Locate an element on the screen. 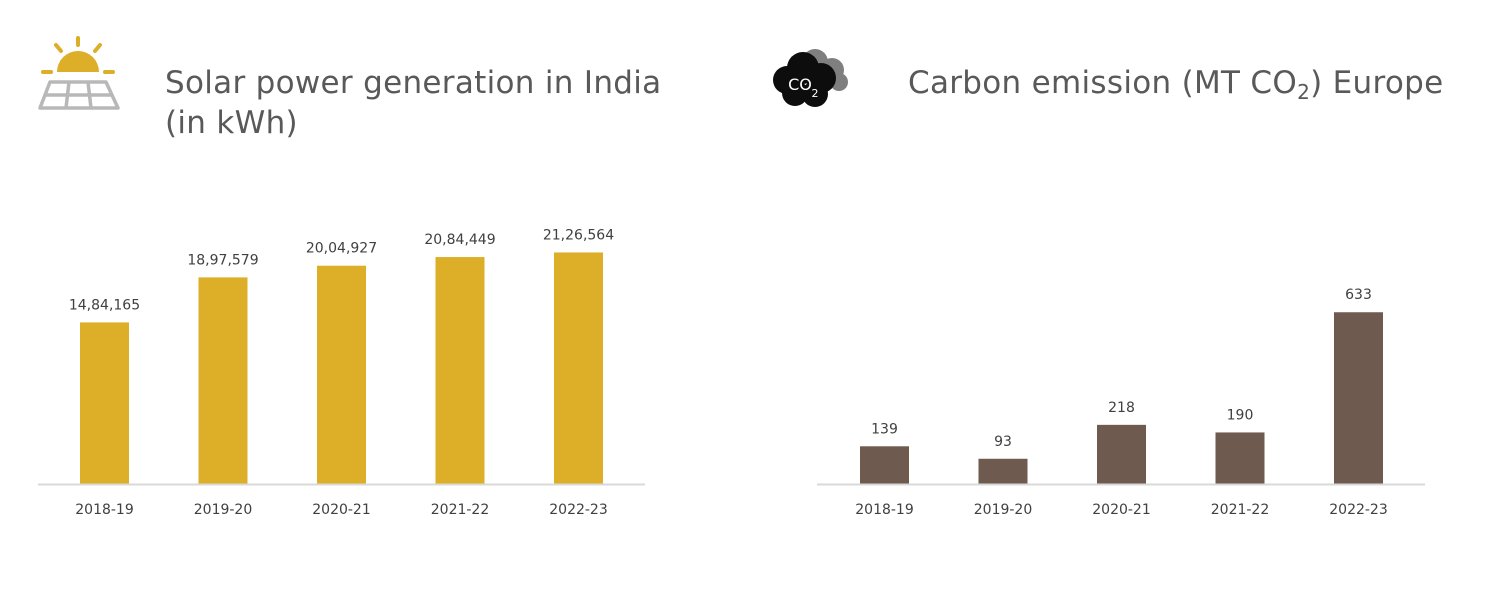 The width and height of the screenshot is (1500, 601). solar-value-label-2022-23: 21,26,564 is located at coordinates (578, 235).